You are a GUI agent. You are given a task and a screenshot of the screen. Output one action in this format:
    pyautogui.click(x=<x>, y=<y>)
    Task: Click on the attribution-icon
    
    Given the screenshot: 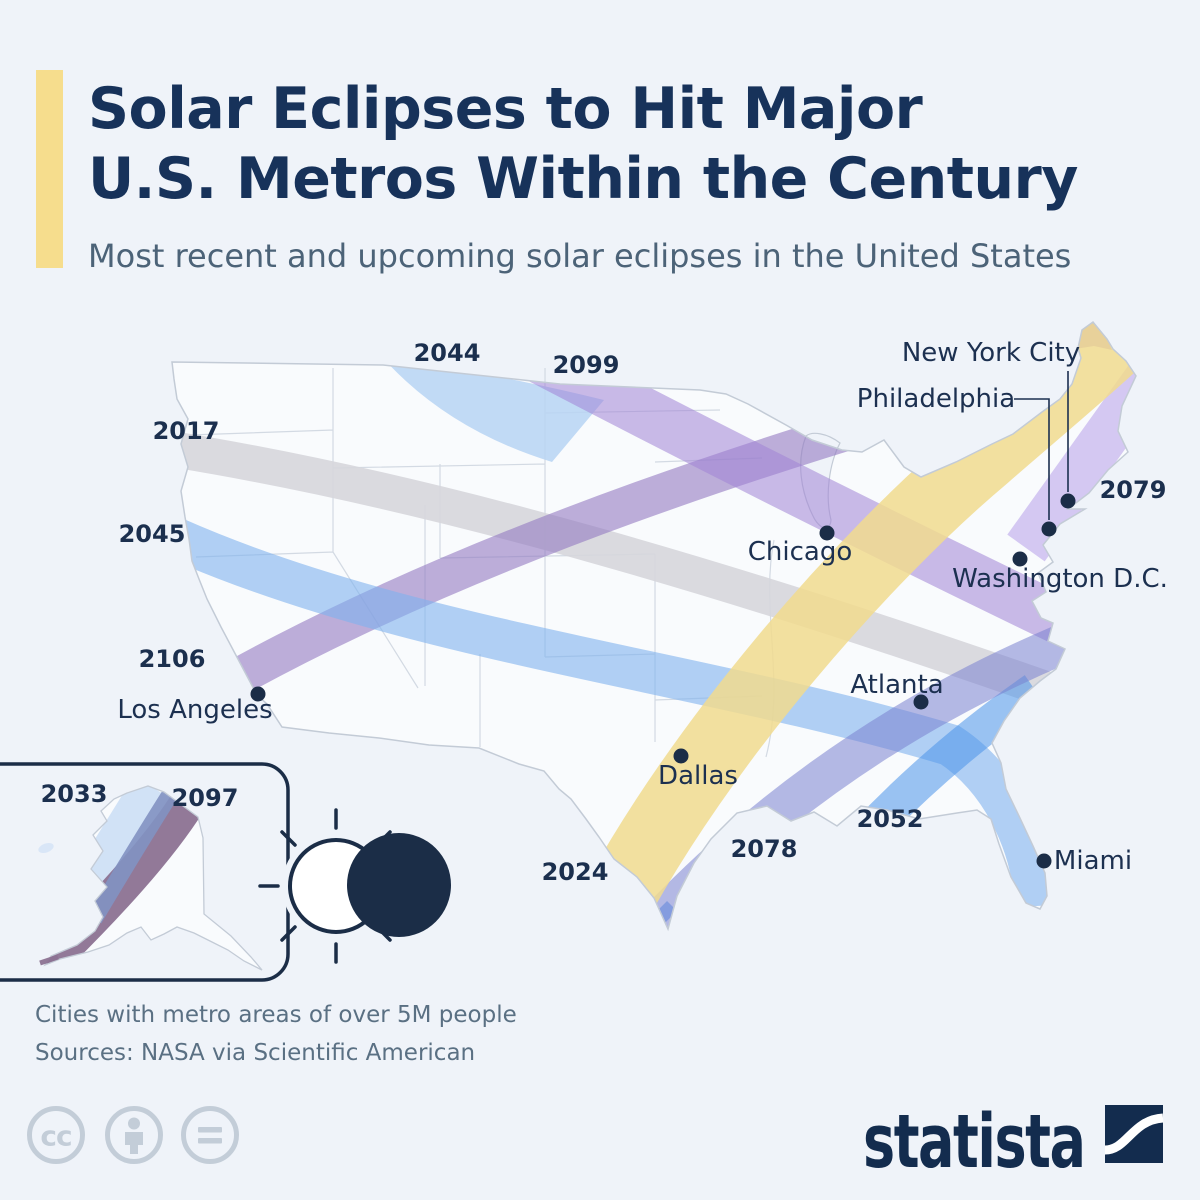 What is the action you would take?
    pyautogui.click(x=134, y=1135)
    